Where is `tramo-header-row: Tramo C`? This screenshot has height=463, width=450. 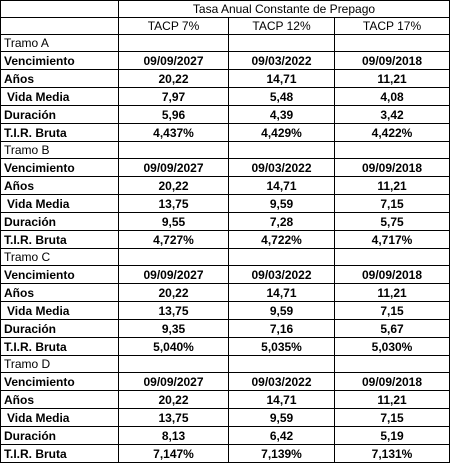 tramo-header-row: Tramo C is located at coordinates (225, 257).